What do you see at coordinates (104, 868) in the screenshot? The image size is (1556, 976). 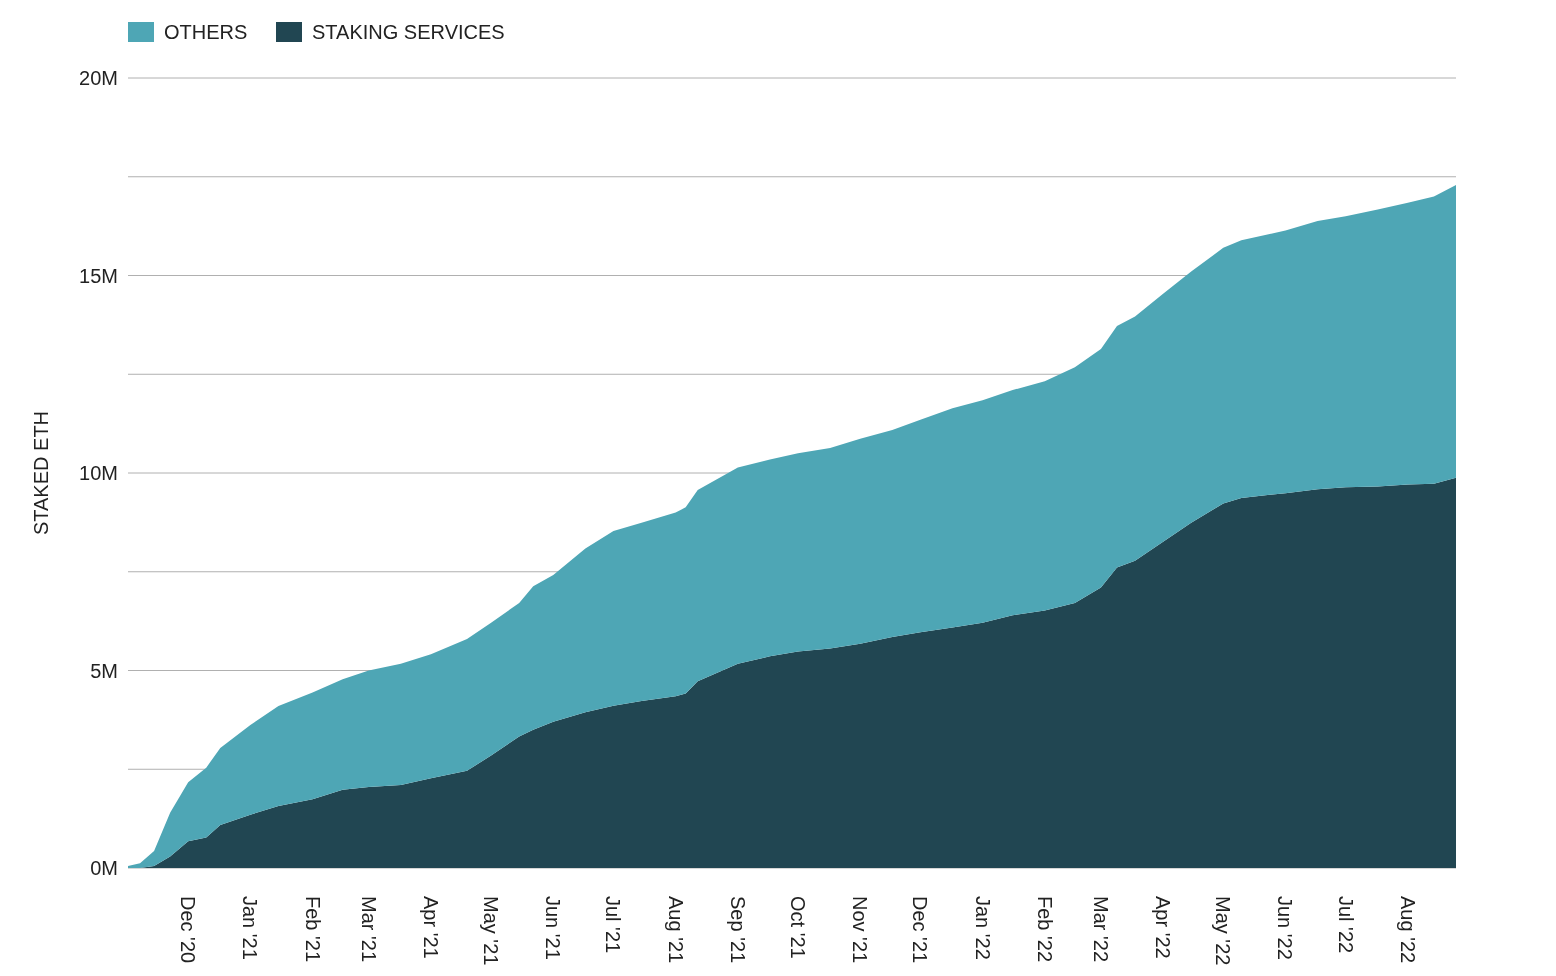 I see `y-tick-label: 0M` at bounding box center [104, 868].